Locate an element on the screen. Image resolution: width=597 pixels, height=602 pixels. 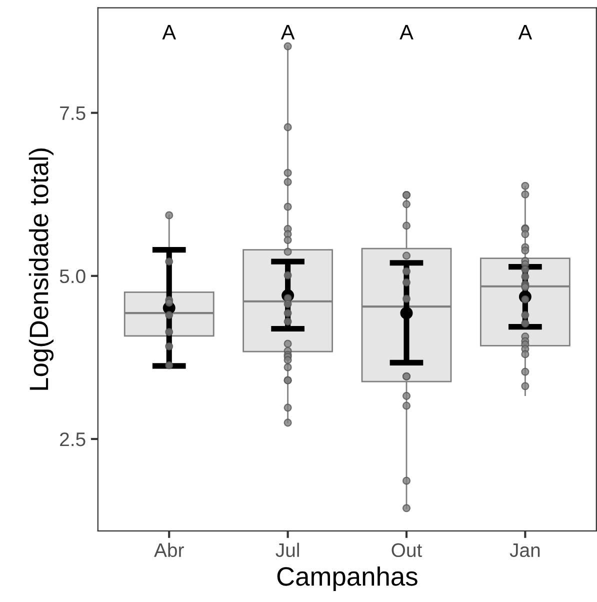
x-axis-title: Campanhas is located at coordinates (347, 579).